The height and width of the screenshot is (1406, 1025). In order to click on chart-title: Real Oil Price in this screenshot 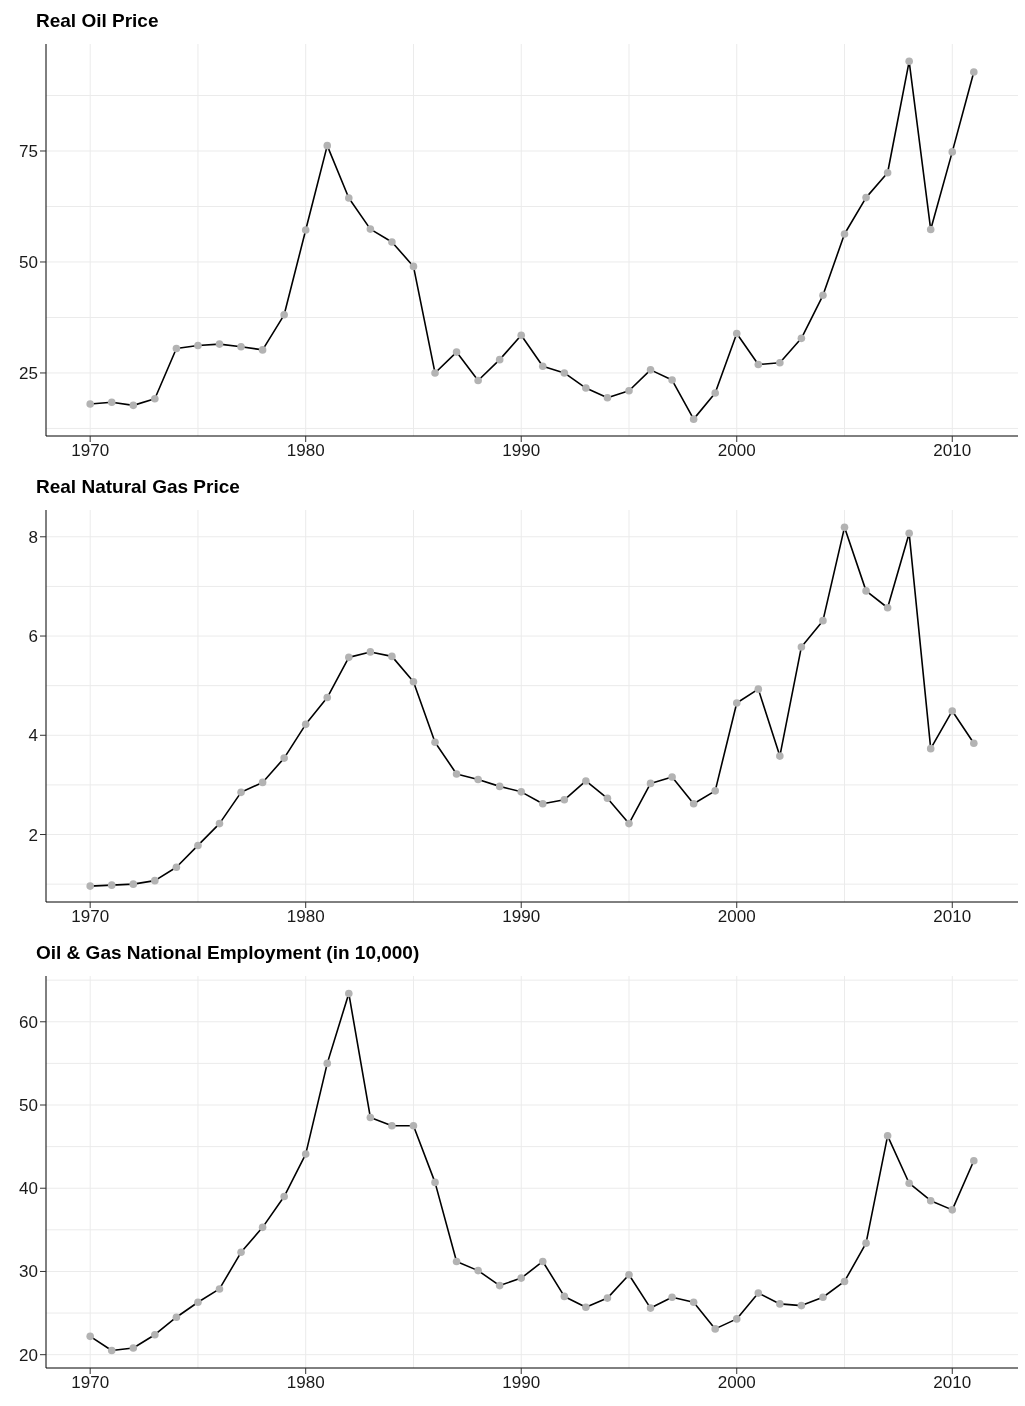, I will do `click(97, 21)`.